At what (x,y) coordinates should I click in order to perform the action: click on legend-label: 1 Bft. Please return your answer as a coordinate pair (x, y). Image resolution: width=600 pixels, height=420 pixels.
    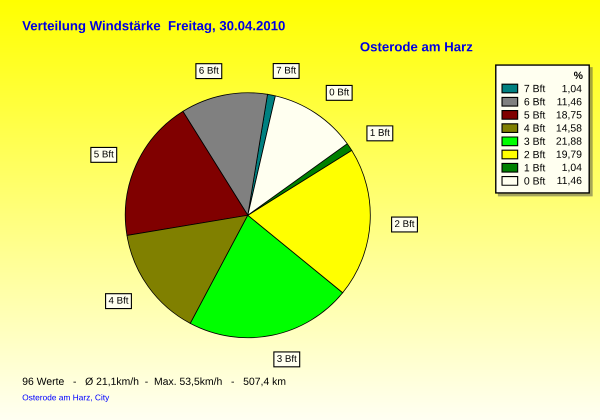
    Looking at the image, I should click on (535, 168).